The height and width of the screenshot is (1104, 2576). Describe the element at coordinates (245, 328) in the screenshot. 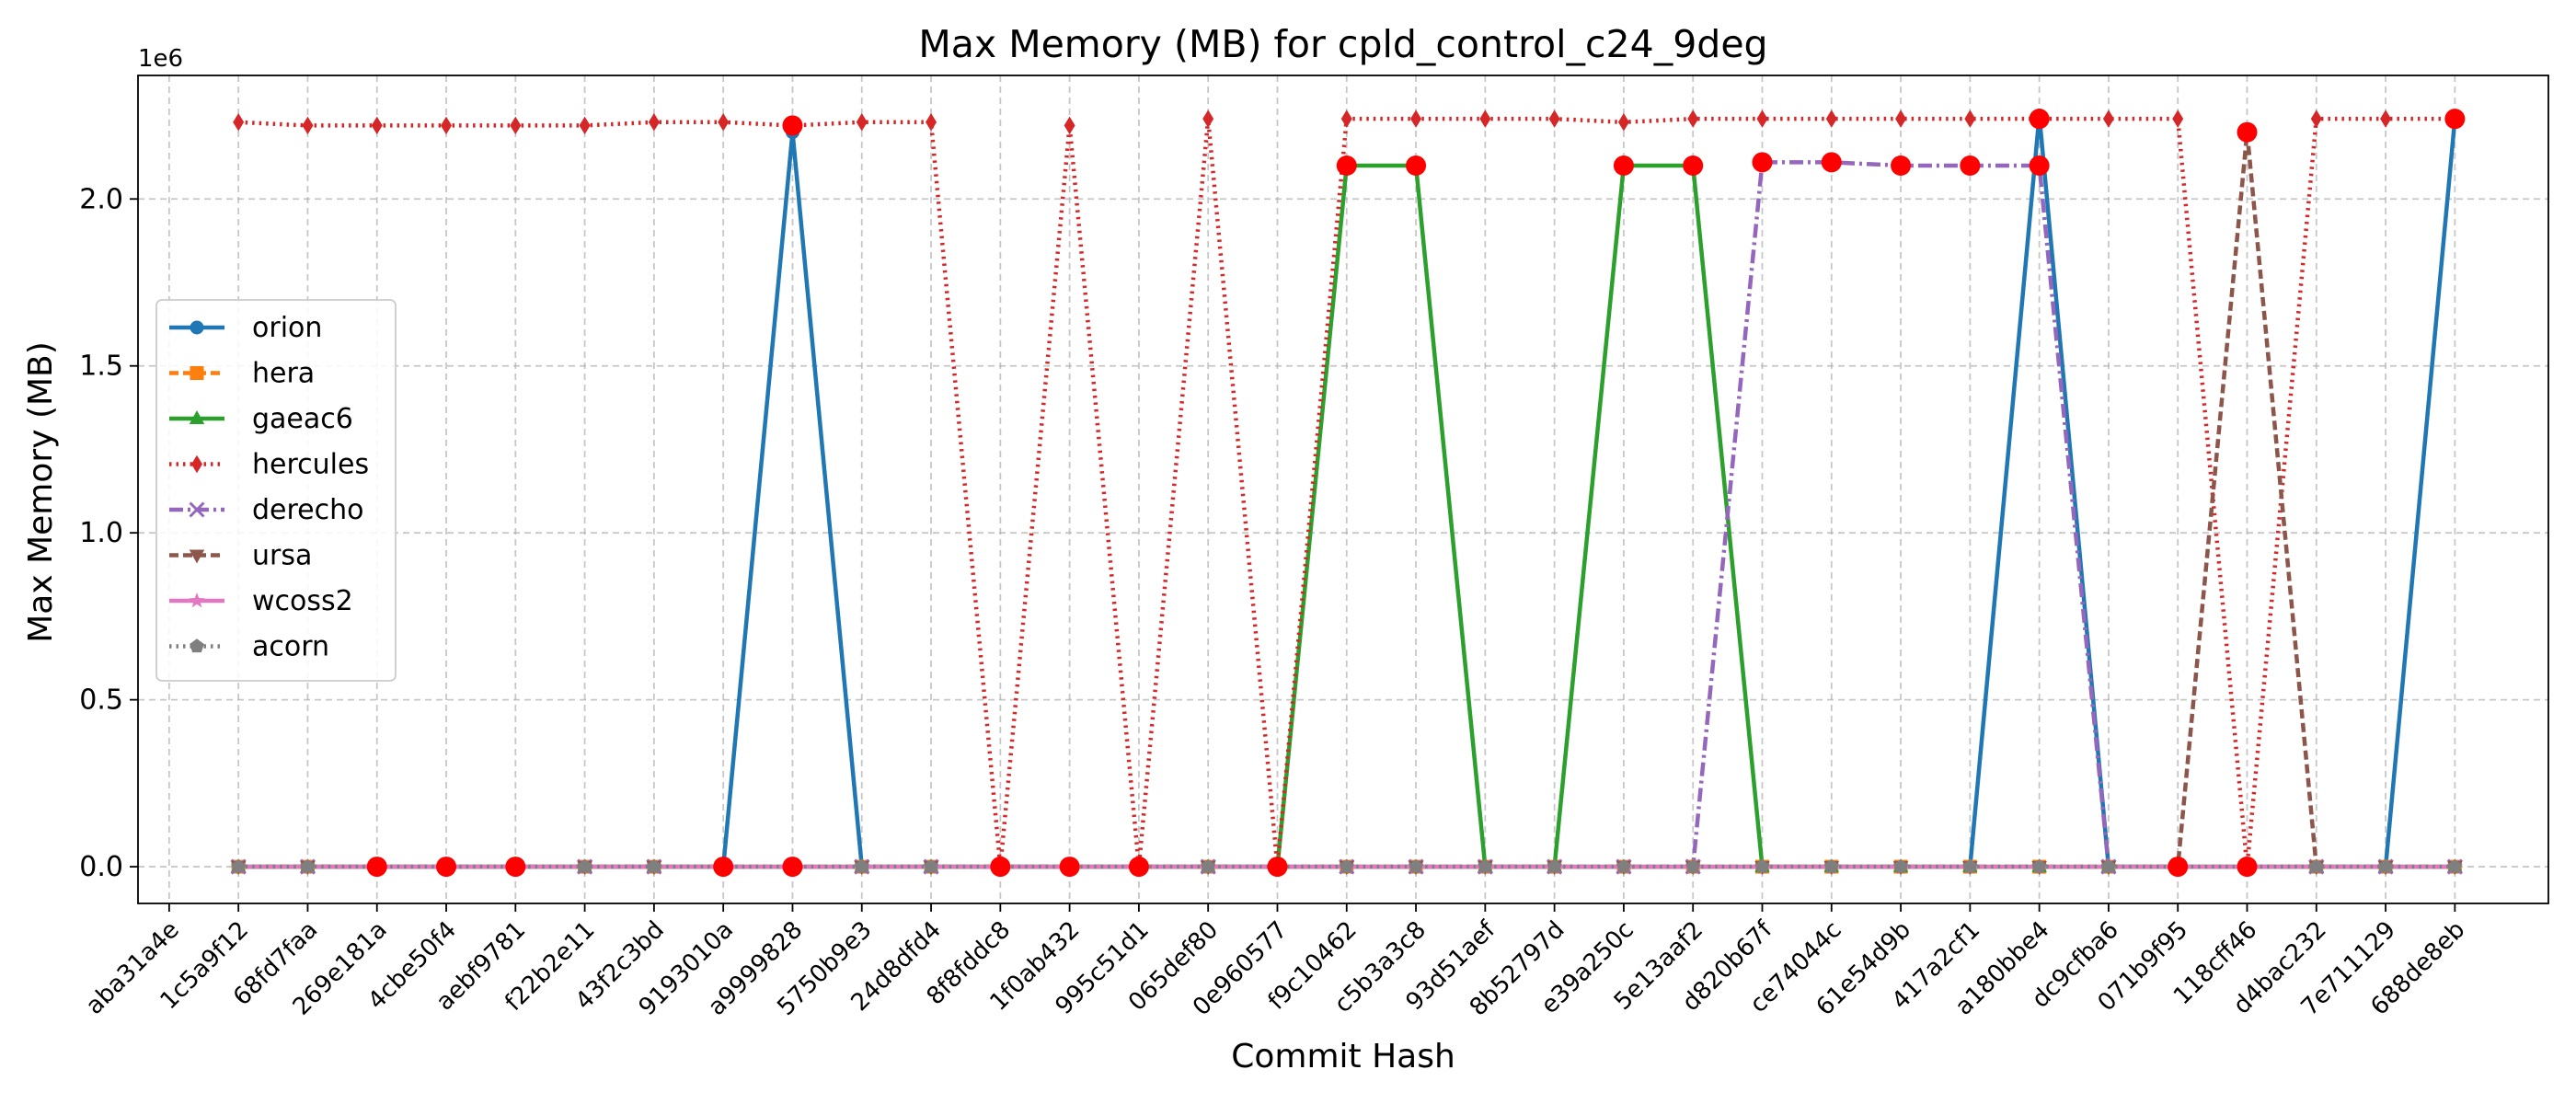

I see `legend-item-orion: orion` at that location.